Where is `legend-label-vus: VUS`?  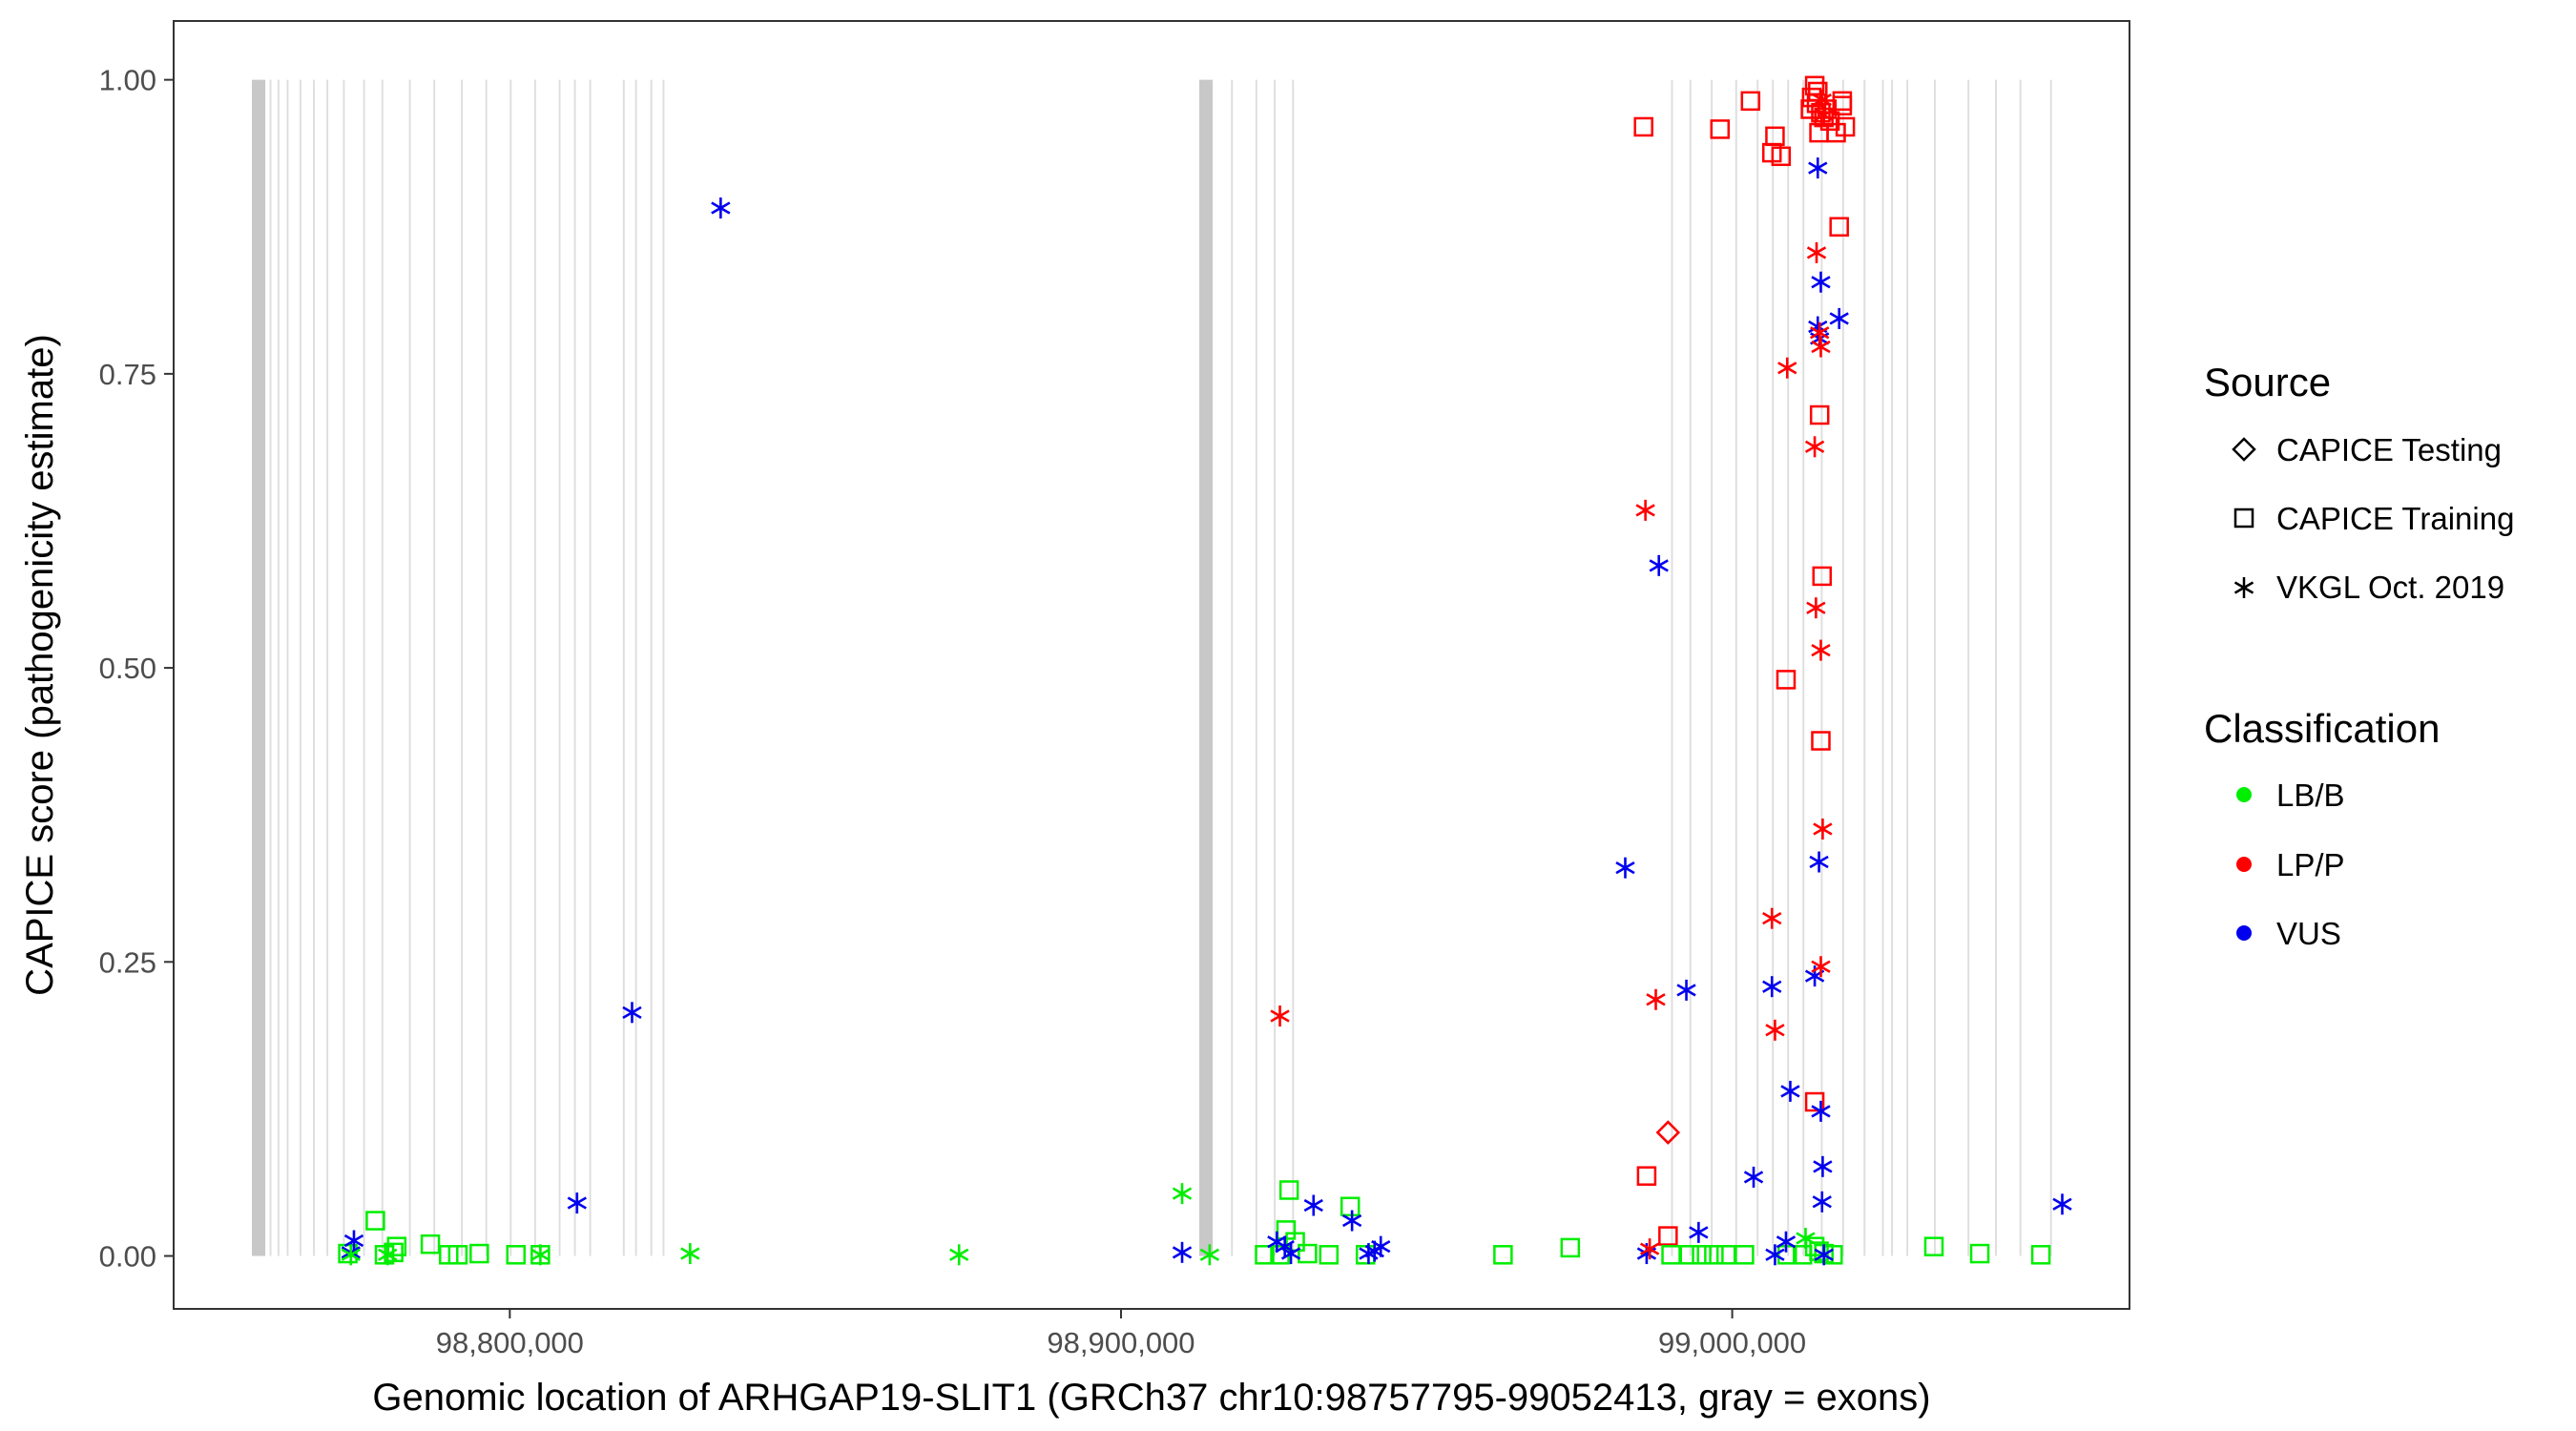
legend-label-vus: VUS is located at coordinates (2308, 933).